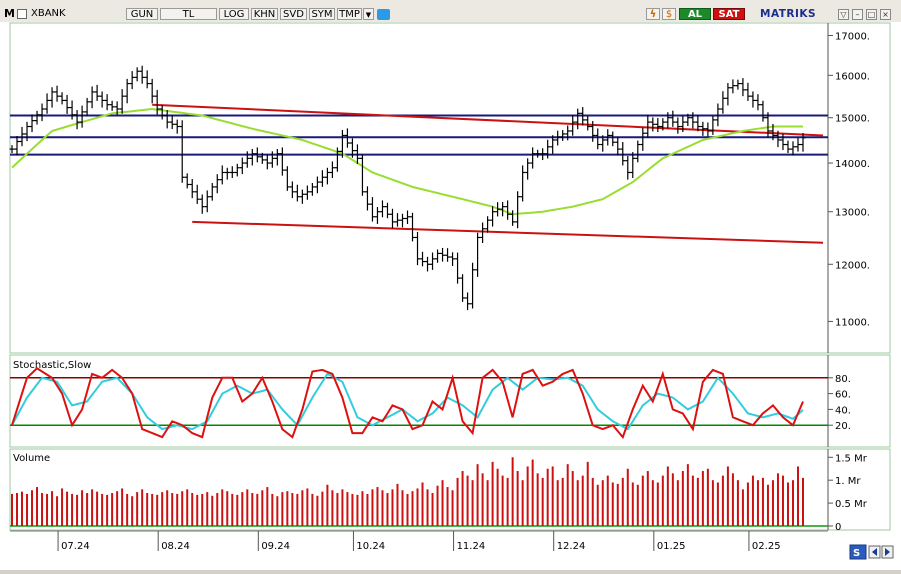 This screenshot has width=901, height=574. I want to click on scroll-sync-icon: S, so click(858, 552).